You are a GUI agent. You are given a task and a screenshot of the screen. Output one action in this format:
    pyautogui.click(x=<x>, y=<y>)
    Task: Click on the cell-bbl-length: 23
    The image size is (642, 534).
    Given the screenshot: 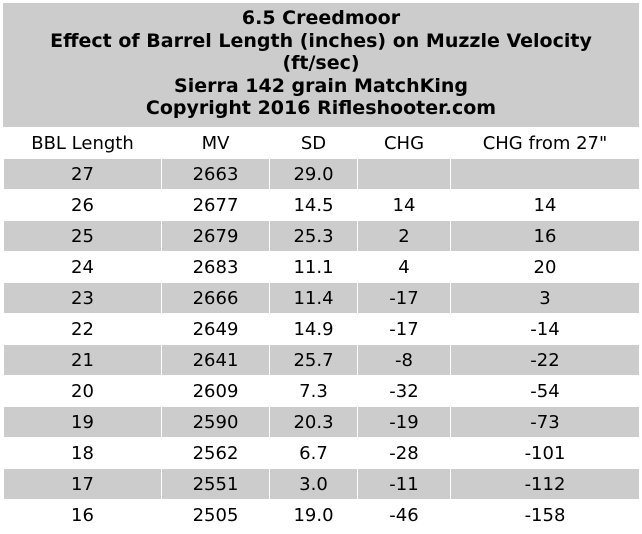 What is the action you would take?
    pyautogui.click(x=82, y=298)
    